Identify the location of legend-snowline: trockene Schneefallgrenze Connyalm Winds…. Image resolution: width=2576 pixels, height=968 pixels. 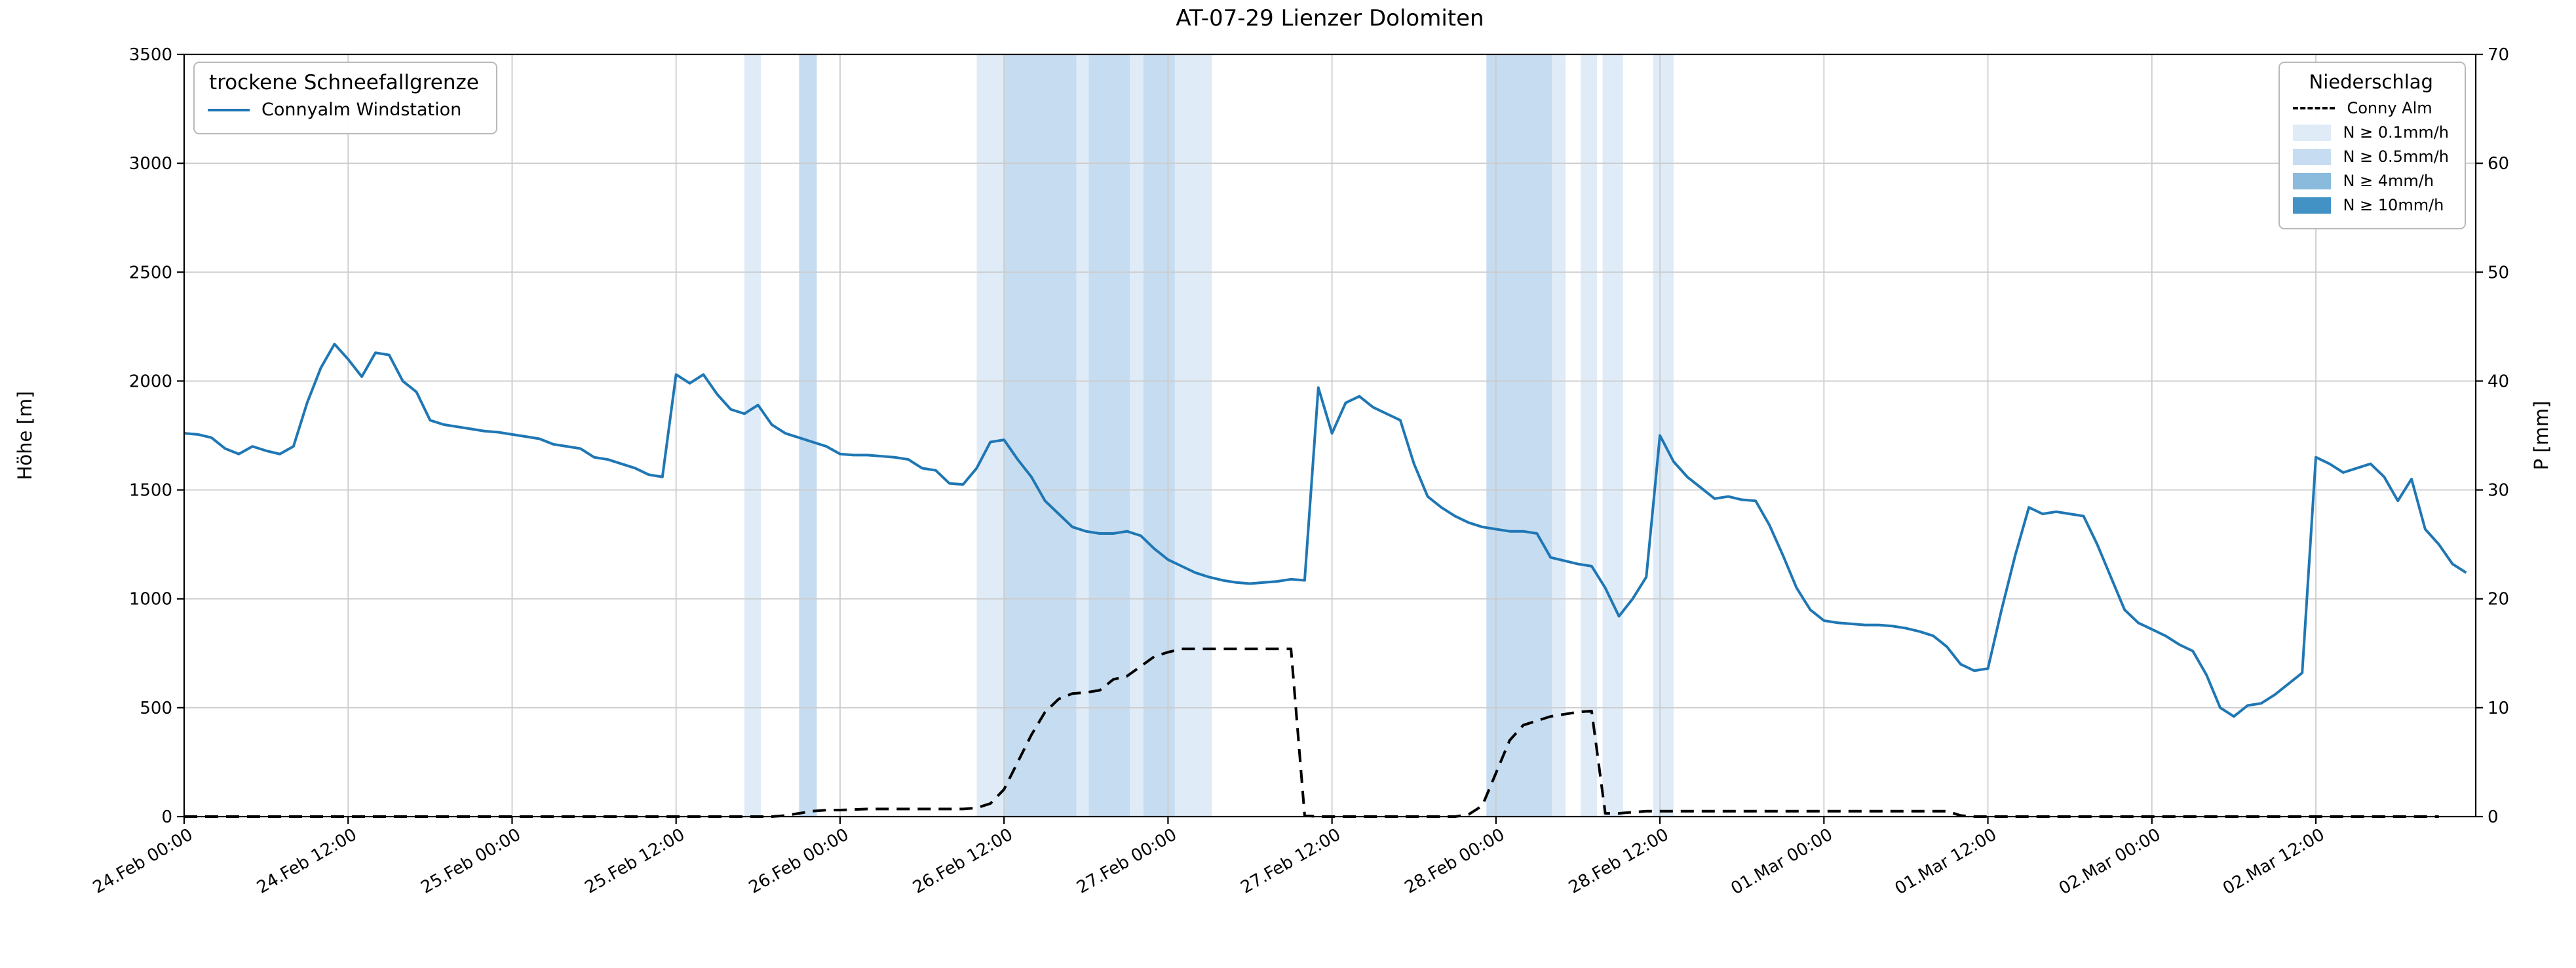
(345, 98).